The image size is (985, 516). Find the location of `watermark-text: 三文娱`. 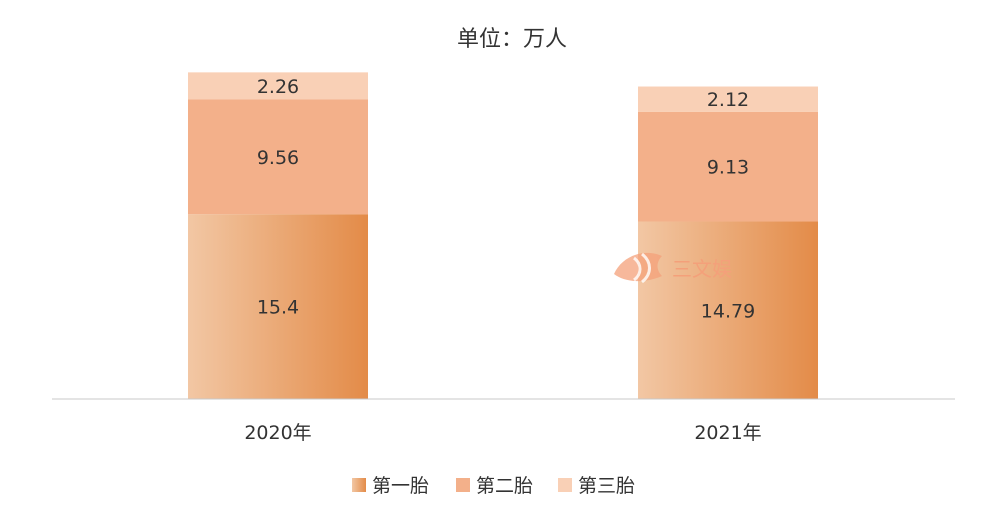

watermark-text: 三文娱 is located at coordinates (702, 269).